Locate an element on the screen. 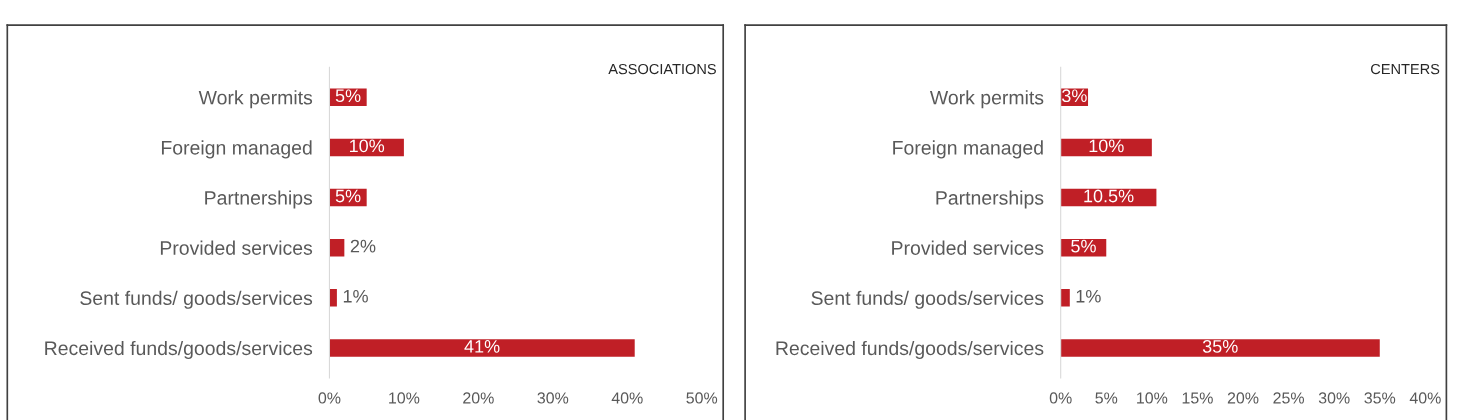 The width and height of the screenshot is (1461, 420). data-label: 3% is located at coordinates (1074, 96).